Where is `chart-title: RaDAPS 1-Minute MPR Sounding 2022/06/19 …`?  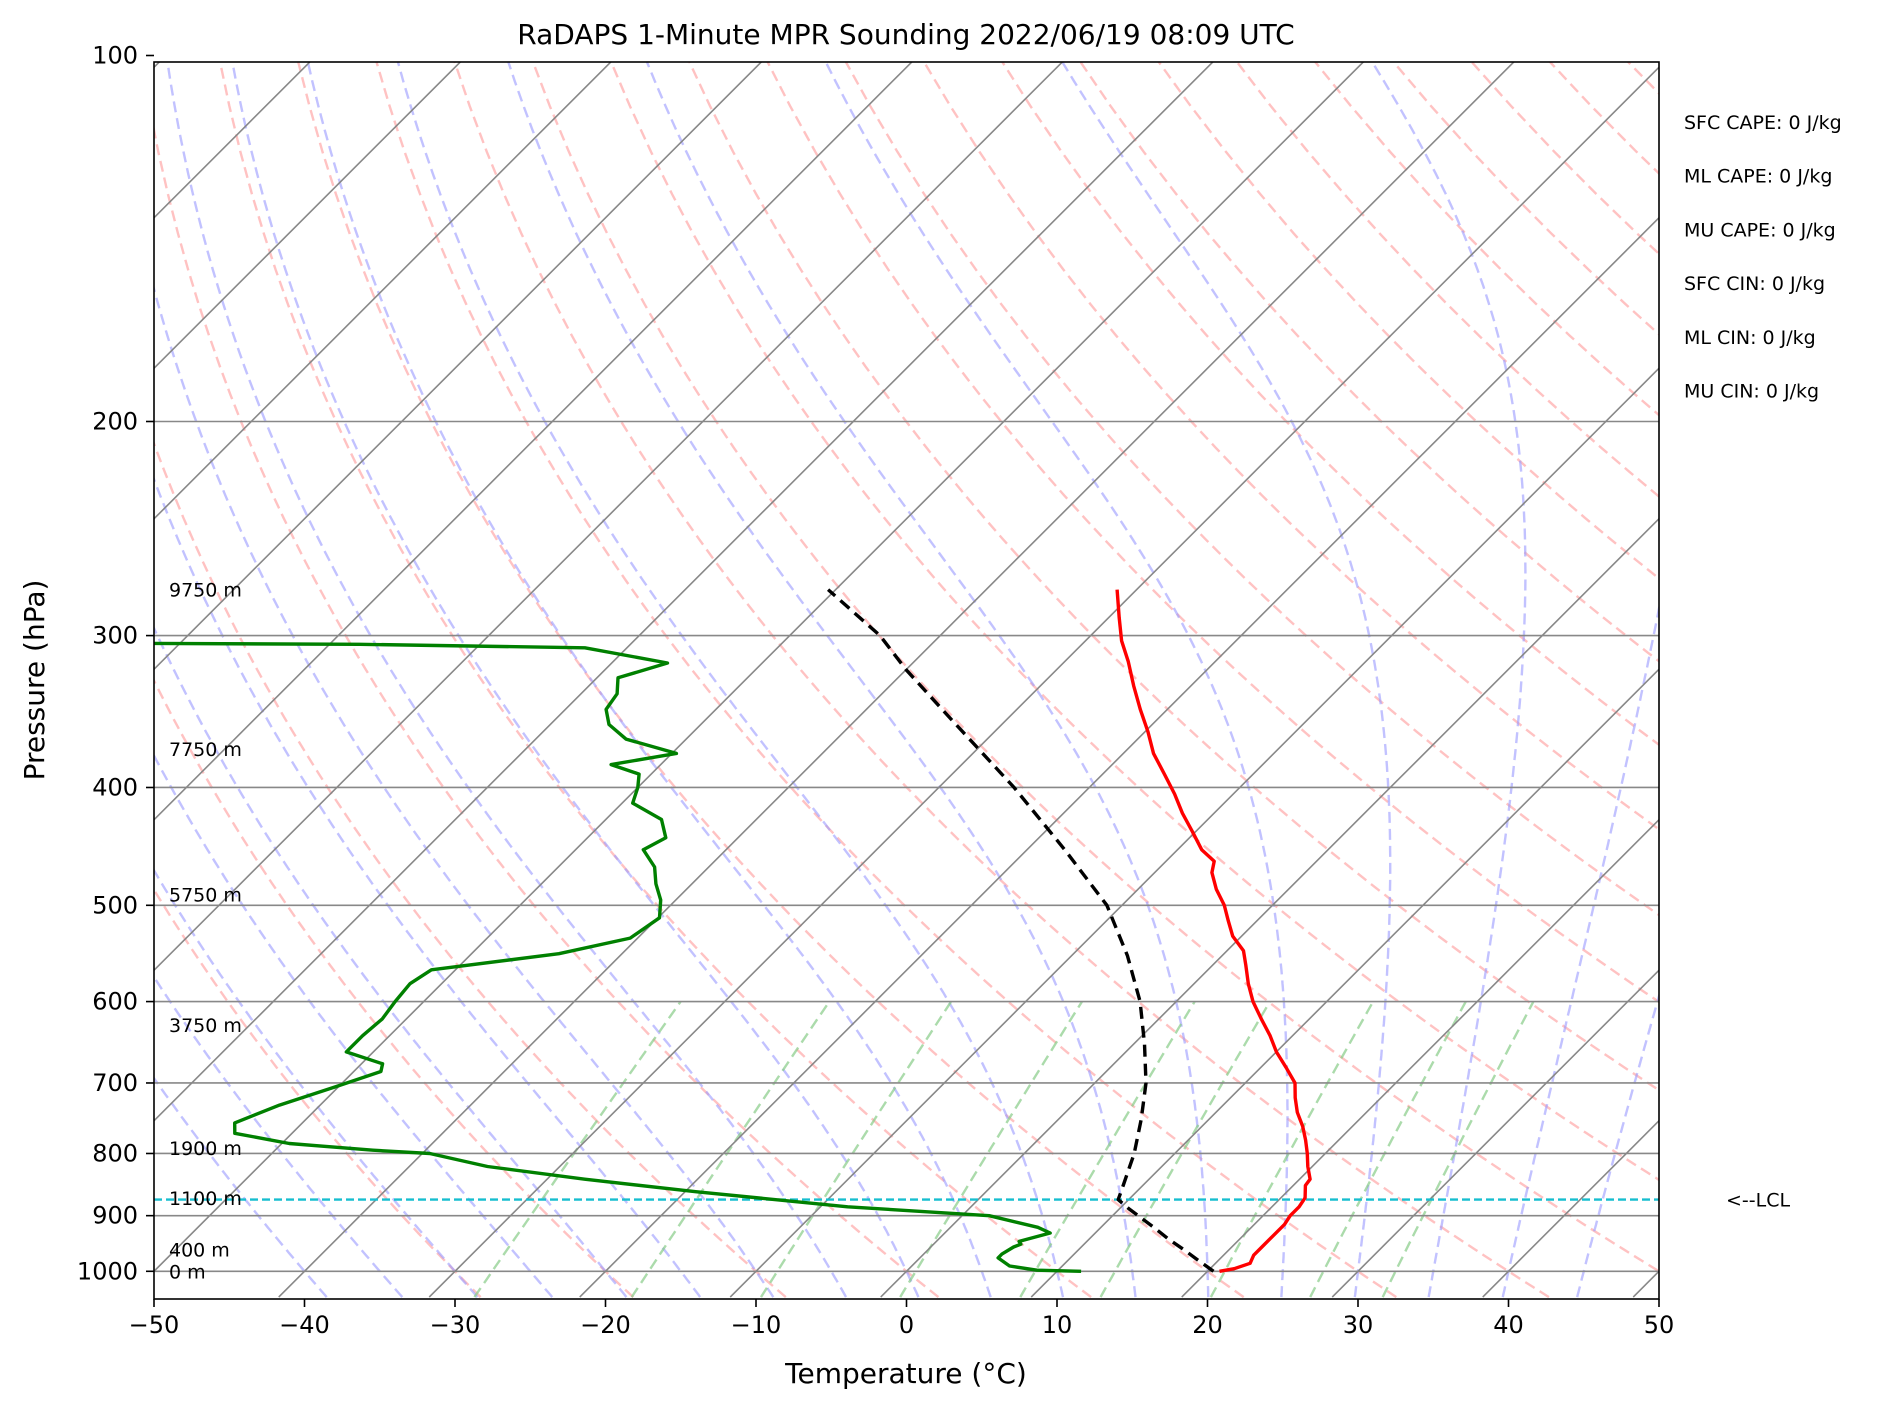
chart-title: RaDAPS 1-Minute MPR Sounding 2022/06/19 … is located at coordinates (905, 34).